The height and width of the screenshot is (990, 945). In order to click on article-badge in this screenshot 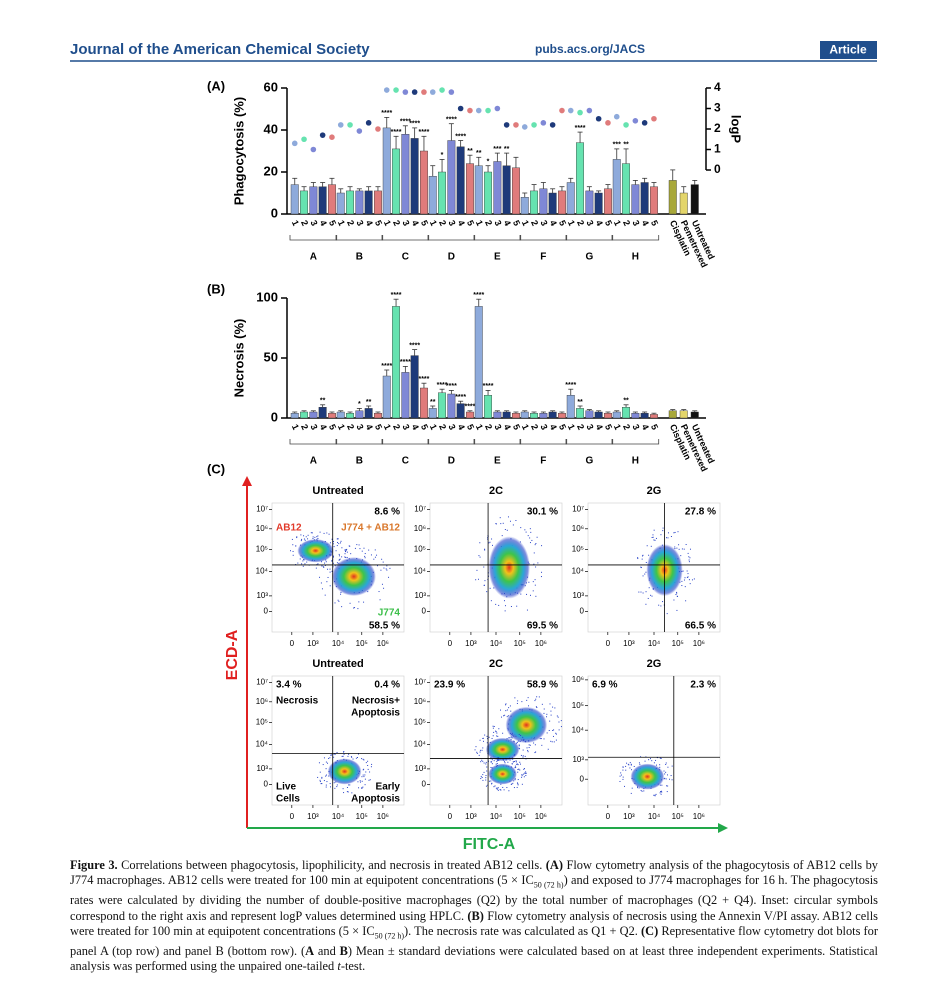, I will do `click(848, 50)`.